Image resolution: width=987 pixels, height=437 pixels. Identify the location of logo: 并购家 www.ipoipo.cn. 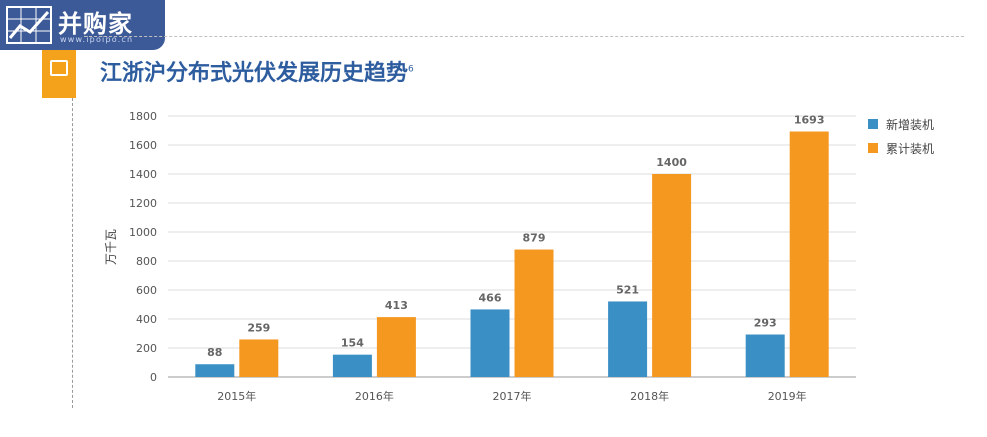
(82, 25).